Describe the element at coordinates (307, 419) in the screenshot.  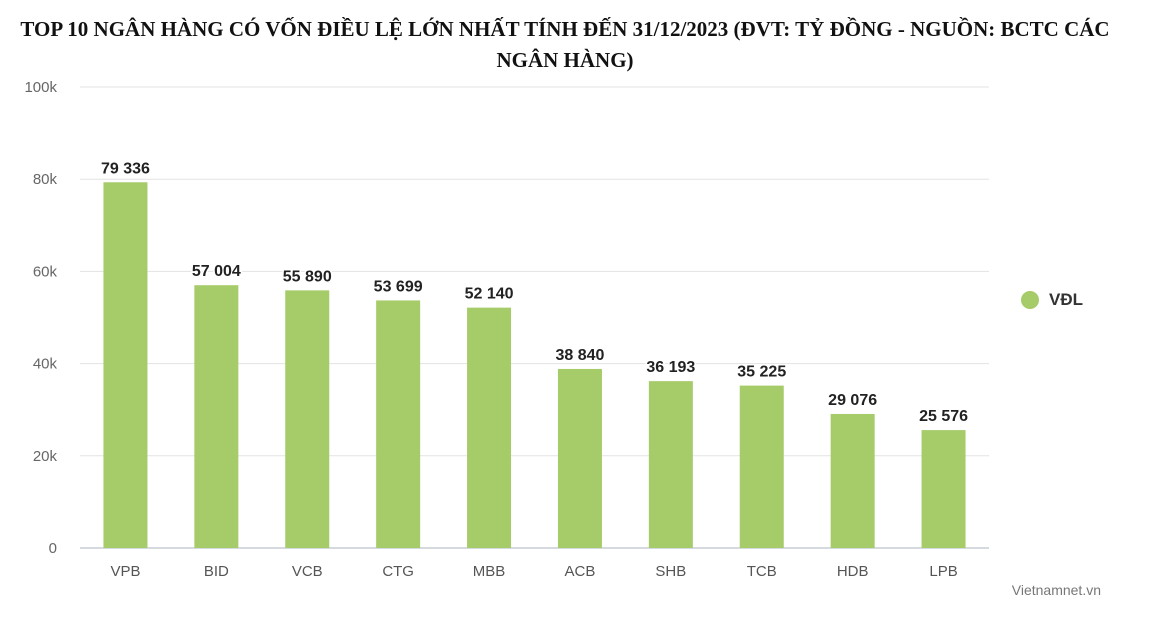
I see `bar-vcb` at that location.